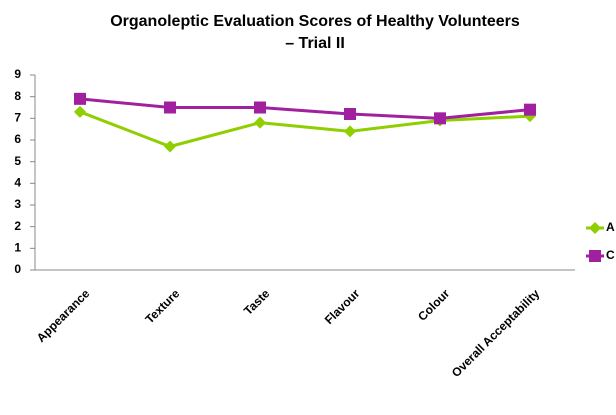 This screenshot has width=616, height=415. Describe the element at coordinates (610, 255) in the screenshot. I see `legend-label: C` at that location.